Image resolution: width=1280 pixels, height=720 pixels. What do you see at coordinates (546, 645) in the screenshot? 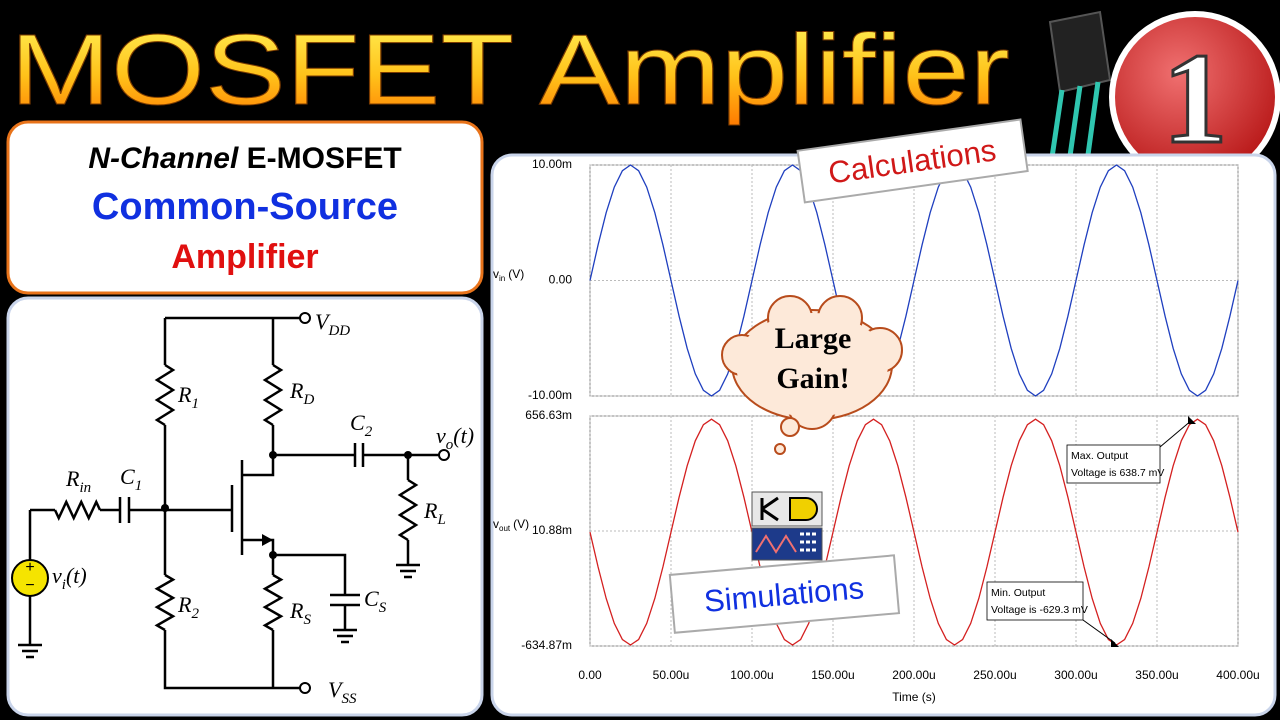
I see `y-tick-label: -634.87m` at bounding box center [546, 645].